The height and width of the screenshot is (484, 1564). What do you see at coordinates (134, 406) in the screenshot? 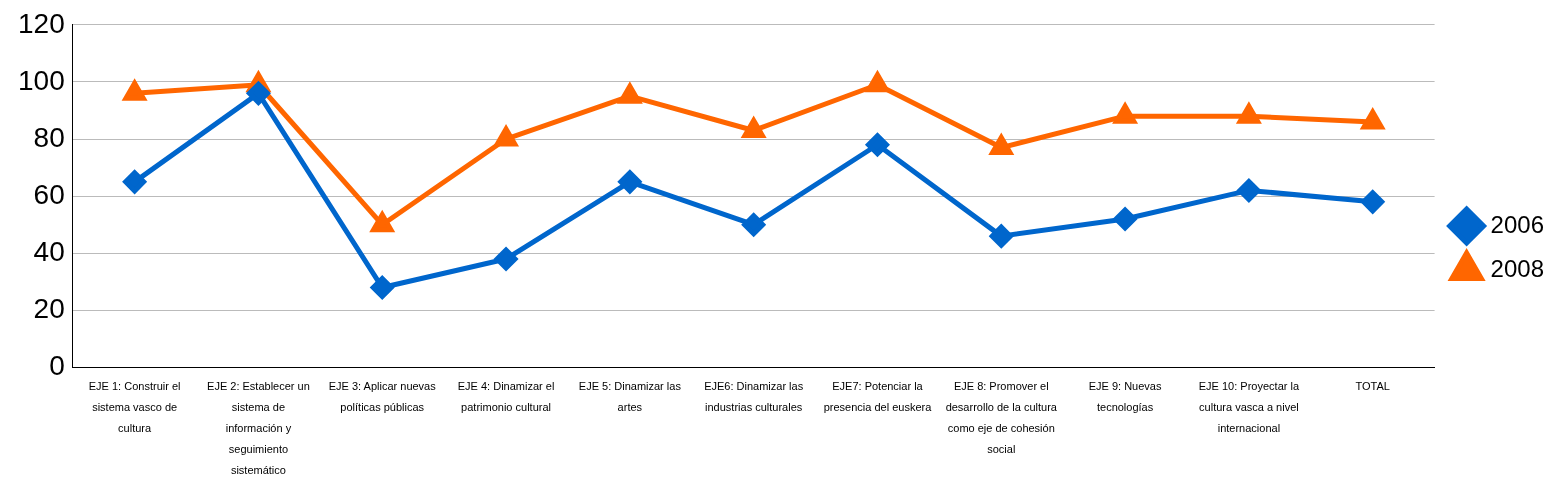
I see `x-tick-label: EJE 1: Construir el sistema vasco de cultura` at bounding box center [134, 406].